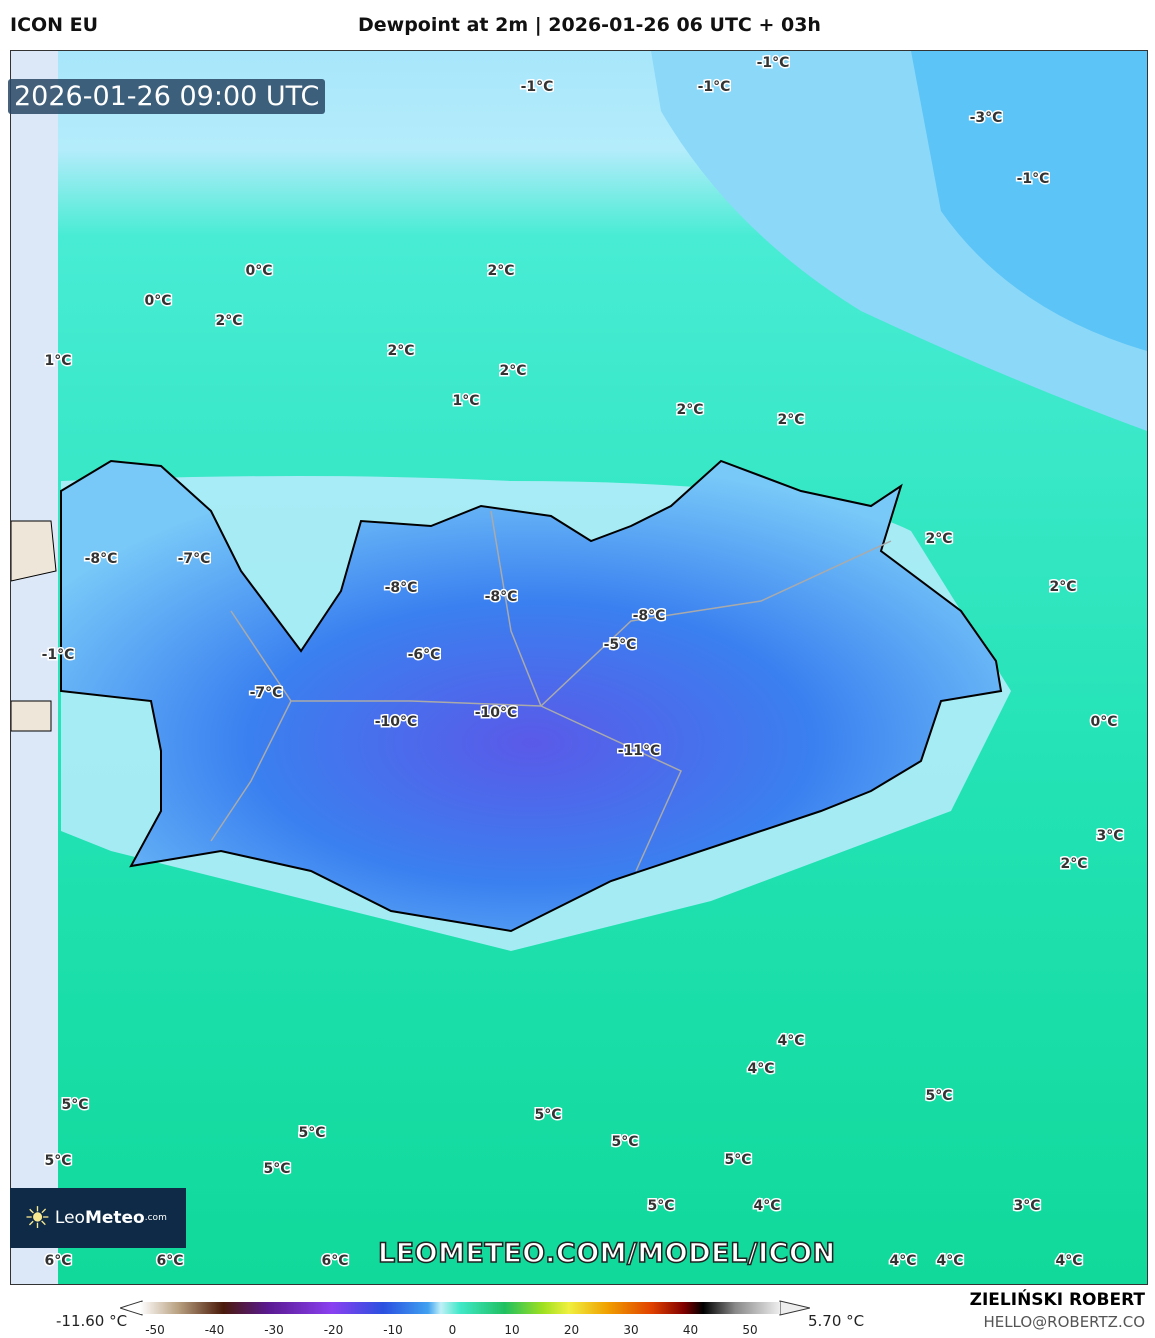 This screenshot has width=1155, height=1338. What do you see at coordinates (37, 1218) in the screenshot?
I see `sun-icon: ☀` at bounding box center [37, 1218].